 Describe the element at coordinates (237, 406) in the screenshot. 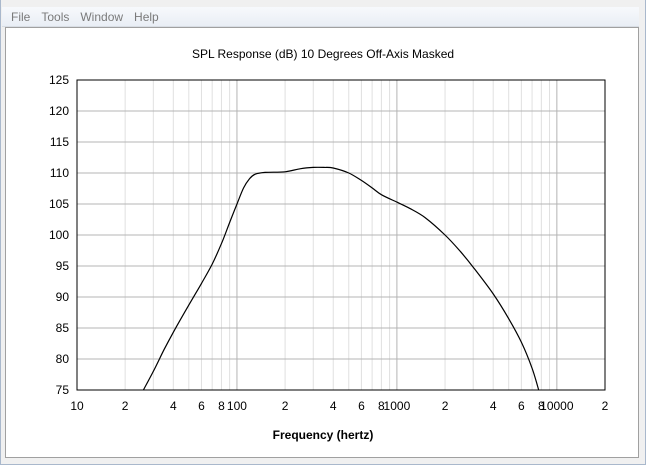

I see `x-tick-label: 100` at that location.